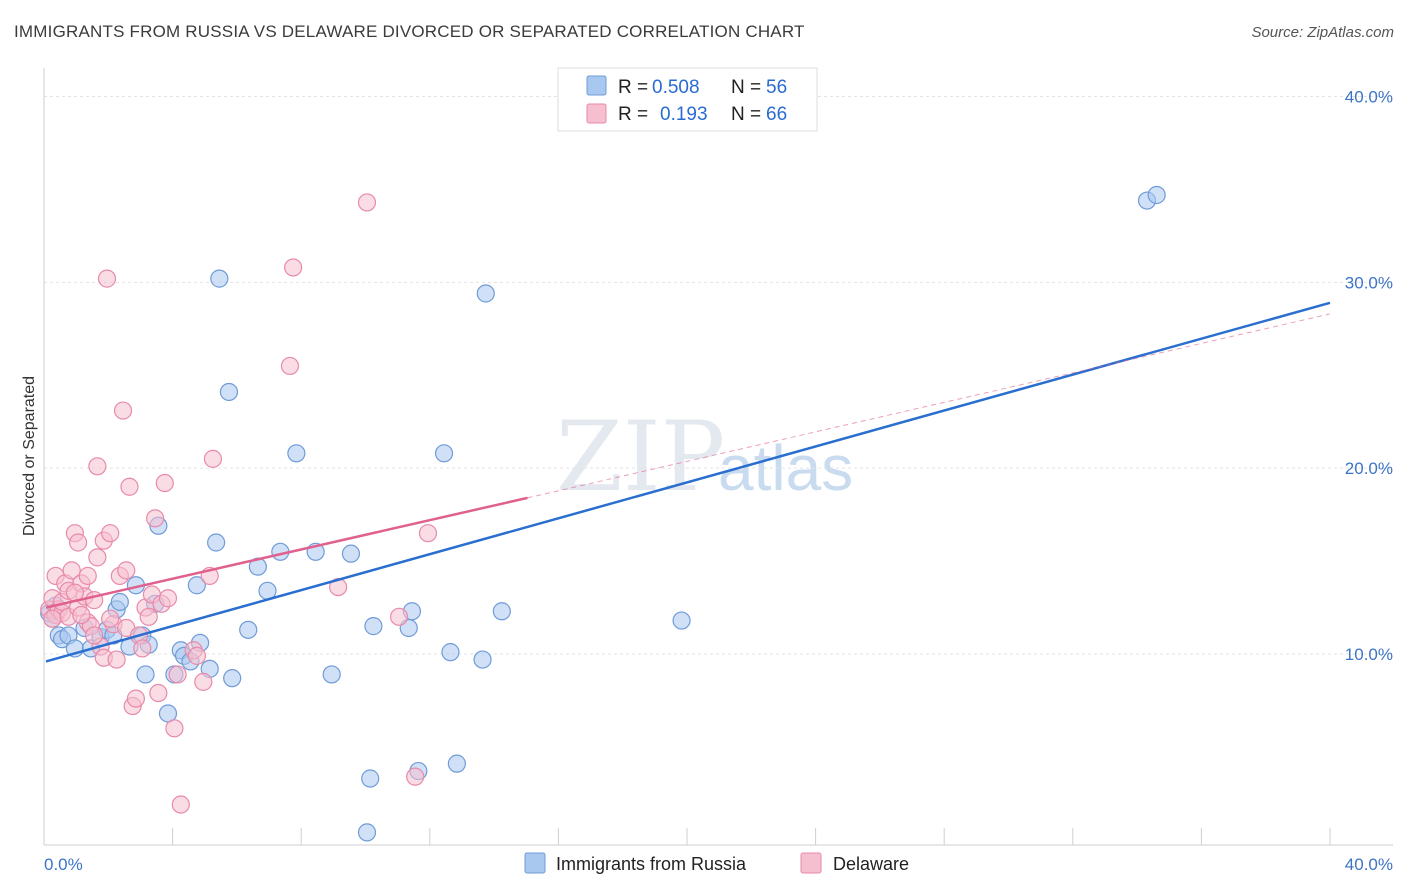 This screenshot has width=1406, height=892. I want to click on series-legend: Immigrants from Russia Delaware, so click(716, 863).